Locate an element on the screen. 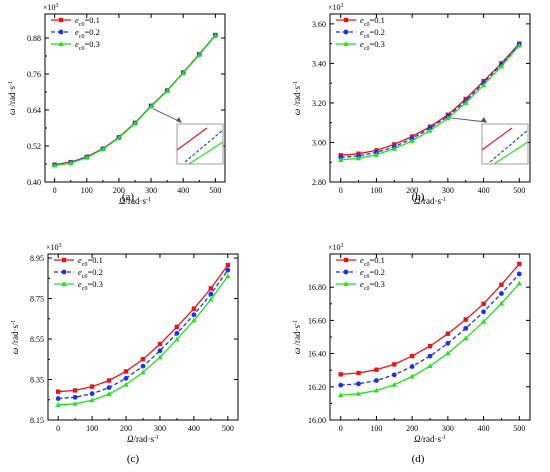 This screenshot has width=550, height=472. panel-caption: (b) is located at coordinates (418, 197).